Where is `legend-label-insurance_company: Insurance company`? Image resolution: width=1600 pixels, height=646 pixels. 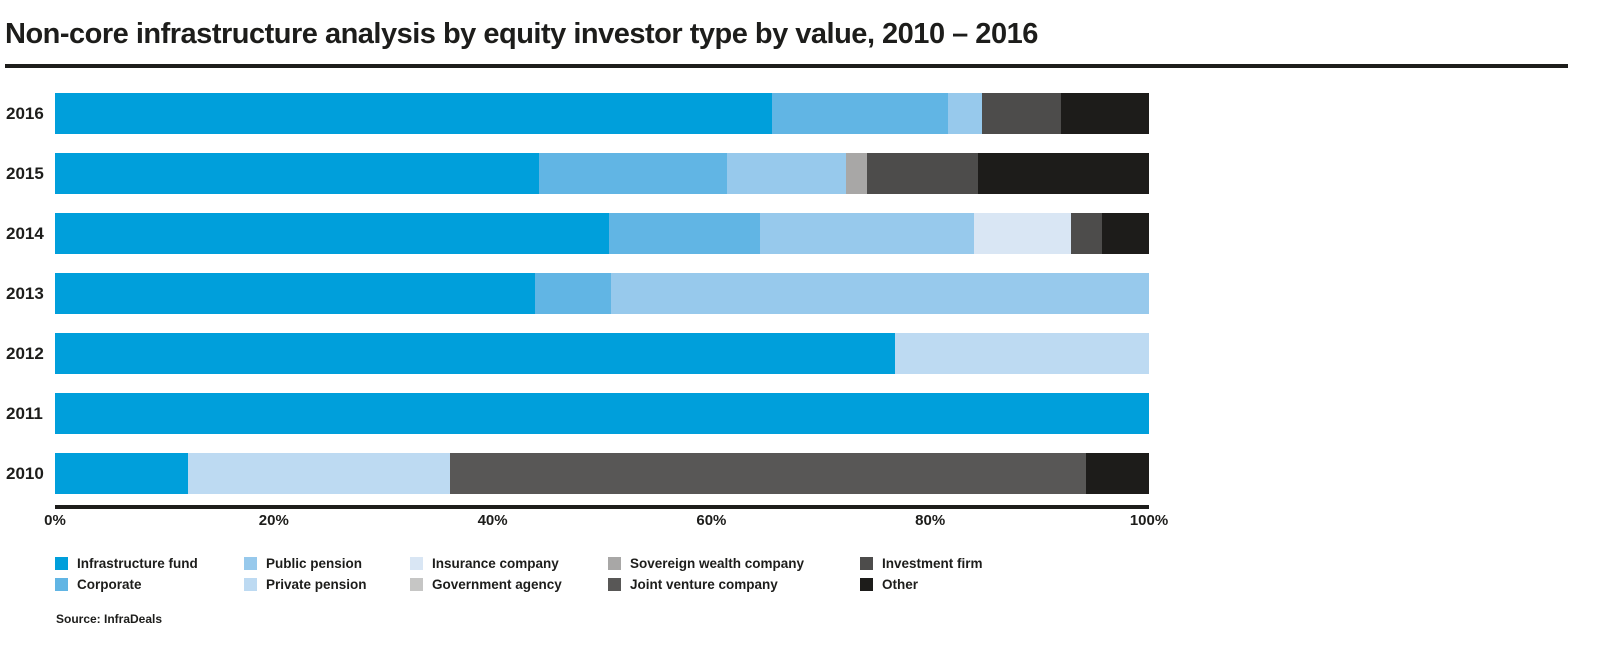 legend-label-insurance_company: Insurance company is located at coordinates (495, 563).